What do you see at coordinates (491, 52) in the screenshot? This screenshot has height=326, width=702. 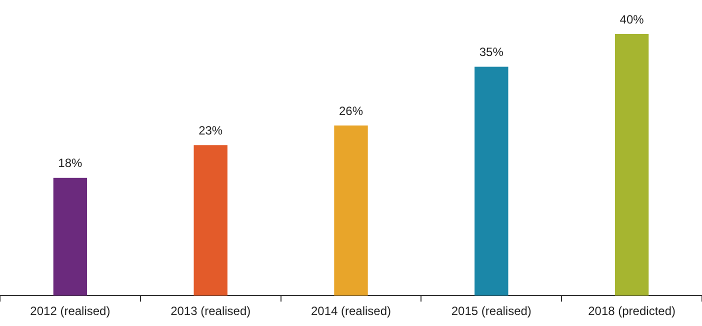 I see `data-label: 35%` at bounding box center [491, 52].